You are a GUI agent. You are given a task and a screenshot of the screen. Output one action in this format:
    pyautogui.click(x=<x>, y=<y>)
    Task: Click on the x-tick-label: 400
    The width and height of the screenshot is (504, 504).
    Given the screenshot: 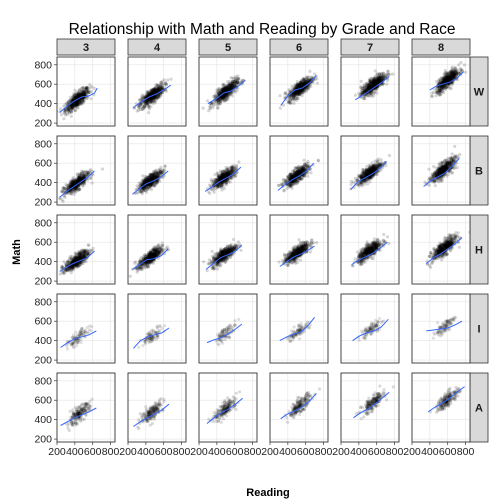 What is the action you would take?
    pyautogui.click(x=217, y=452)
    